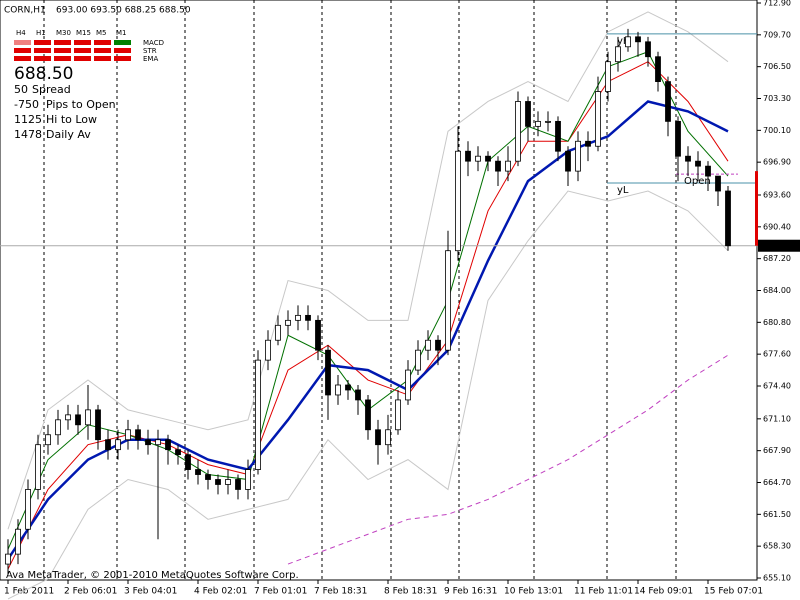  What do you see at coordinates (777, 162) in the screenshot?
I see `y-tick-label: 696.90` at bounding box center [777, 162].